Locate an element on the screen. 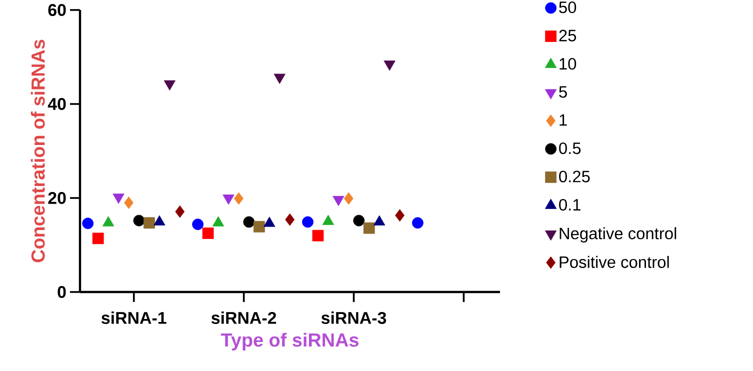  legend-label: 25 is located at coordinates (567, 36).